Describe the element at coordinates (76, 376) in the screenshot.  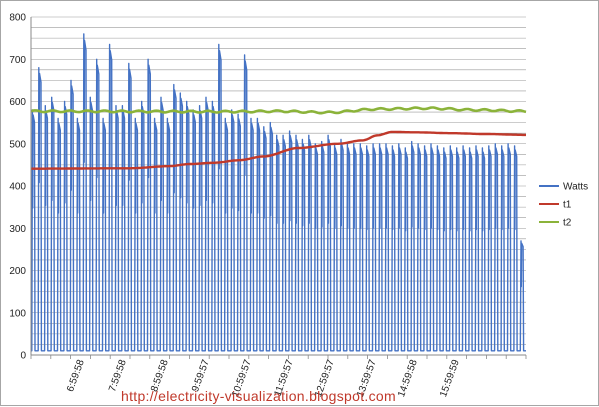
I see `x-tick-label: 6:59:58` at that location.